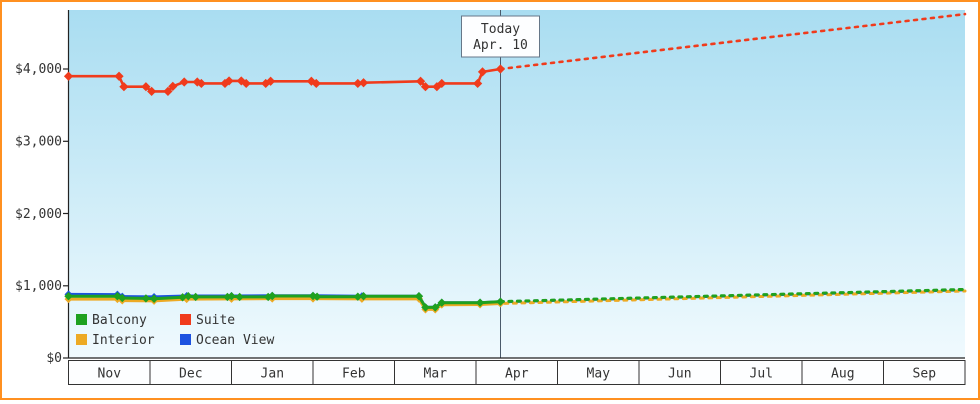 The width and height of the screenshot is (980, 404). I want to click on today-box, so click(500, 36).